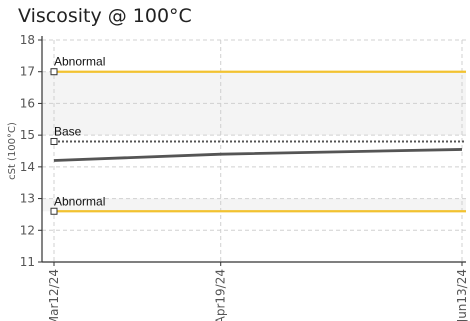 This screenshot has width=470, height=321. I want to click on shaded-band, so click(254, 205).